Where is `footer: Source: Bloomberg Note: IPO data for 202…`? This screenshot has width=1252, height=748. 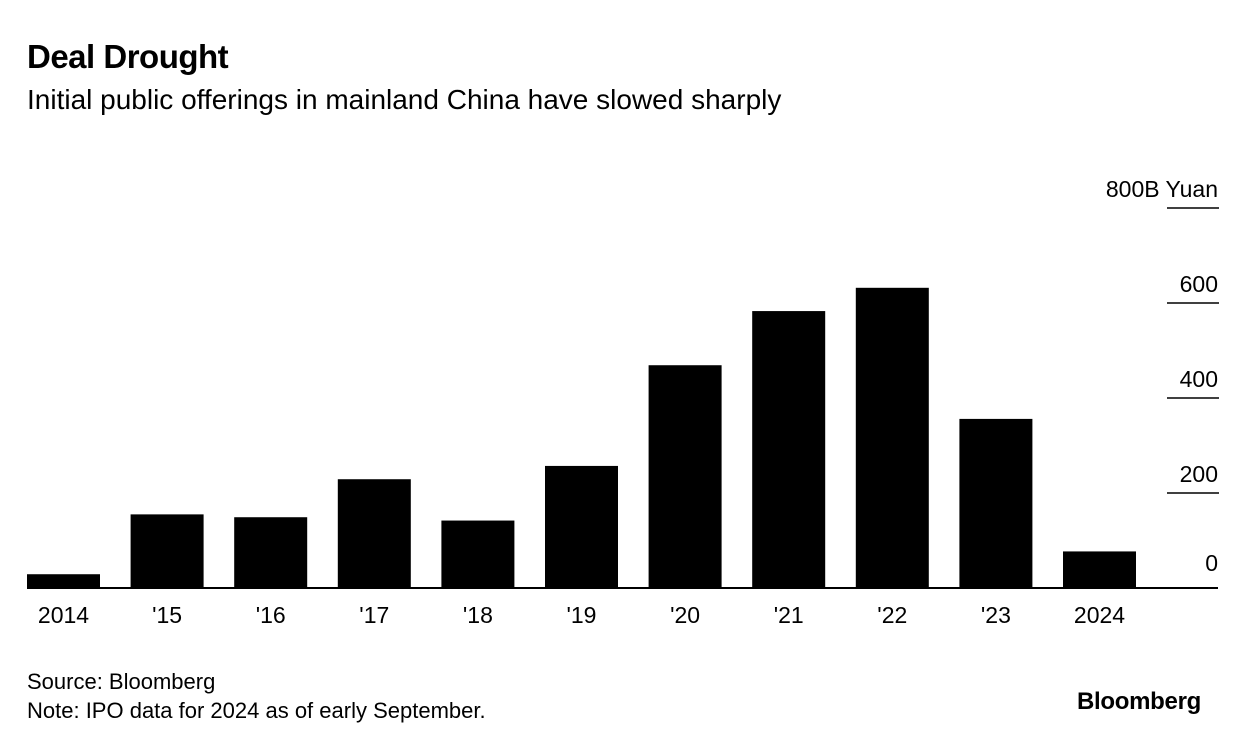
footer: Source: Bloomberg Note: IPO data for 202… is located at coordinates (256, 696).